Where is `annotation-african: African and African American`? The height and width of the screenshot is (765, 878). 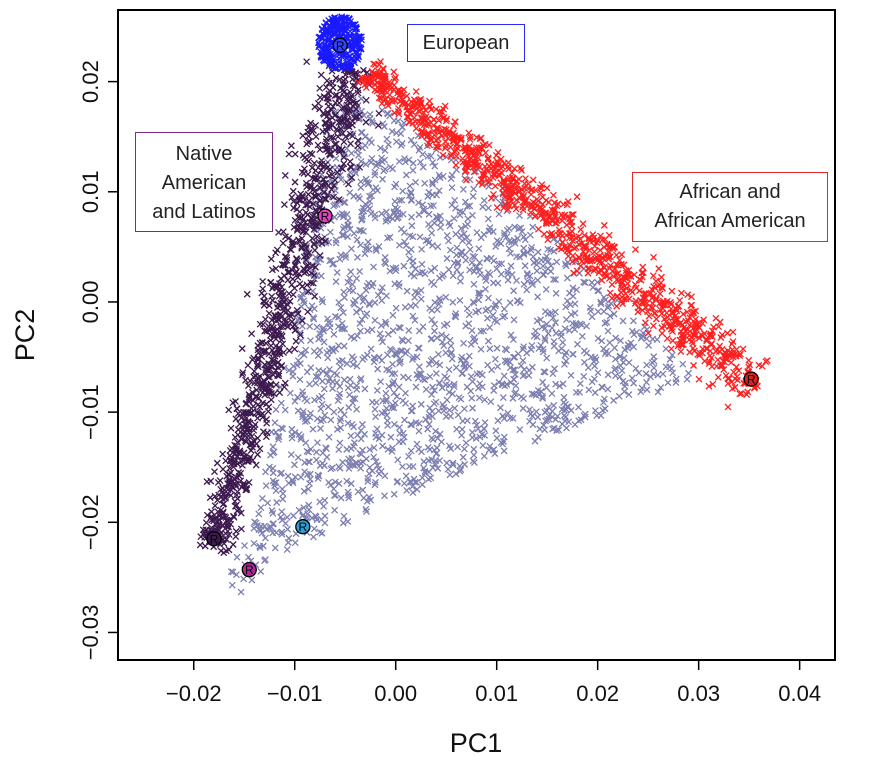 annotation-african: African and African American is located at coordinates (730, 207).